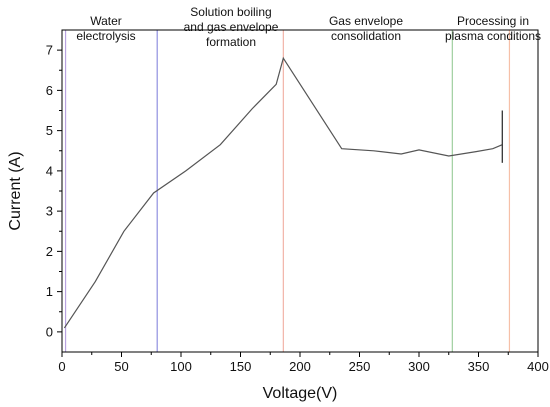 The height and width of the screenshot is (407, 550). I want to click on region-label-line: consolidation, so click(366, 36).